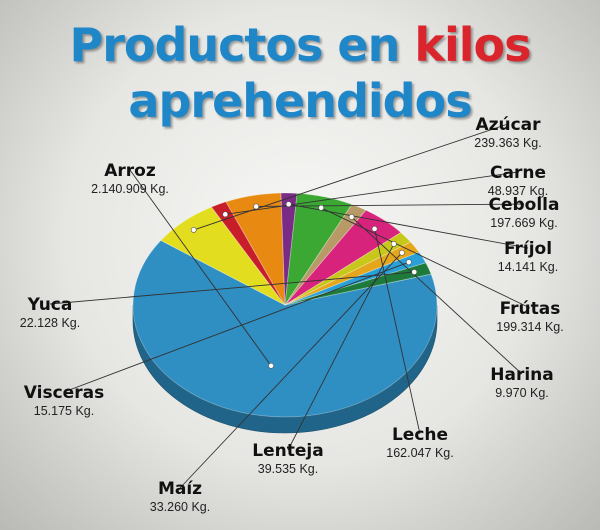  What do you see at coordinates (321, 207) in the screenshot?
I see `leader-dot-frútas` at bounding box center [321, 207].